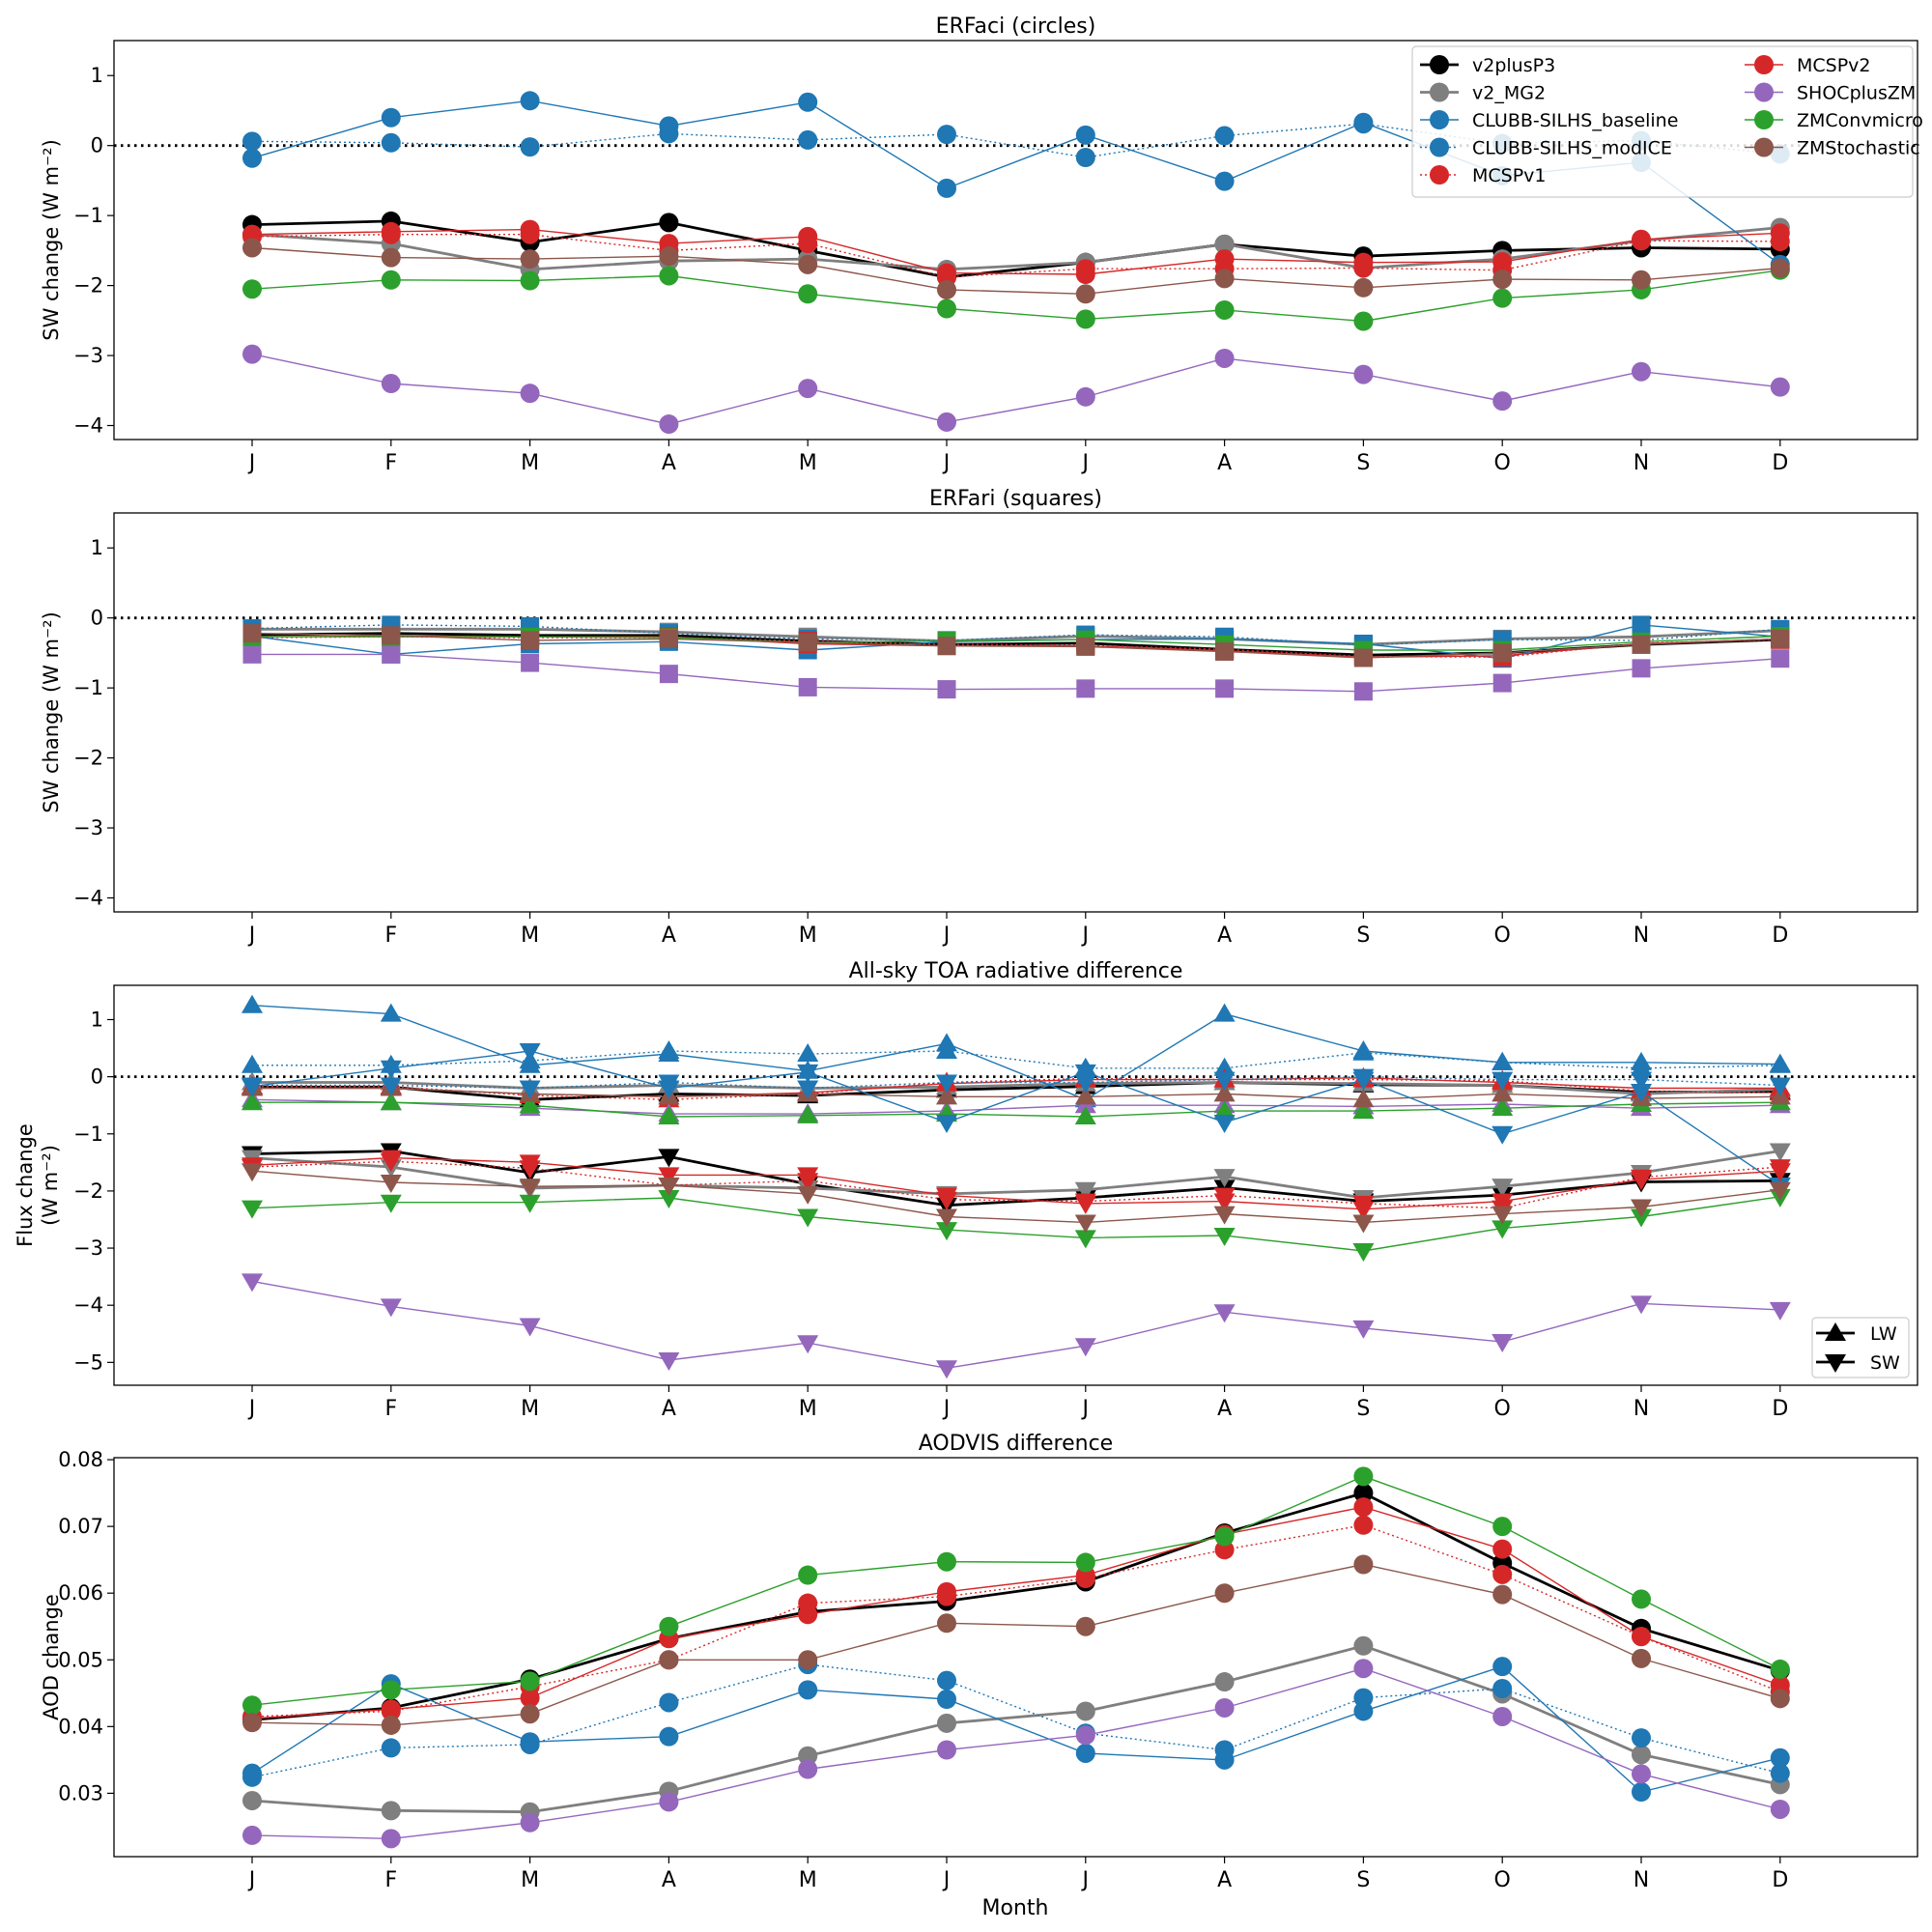 The image size is (1932, 1932). Describe the element at coordinates (1641, 935) in the screenshot. I see `x-tick-label: N` at that location.